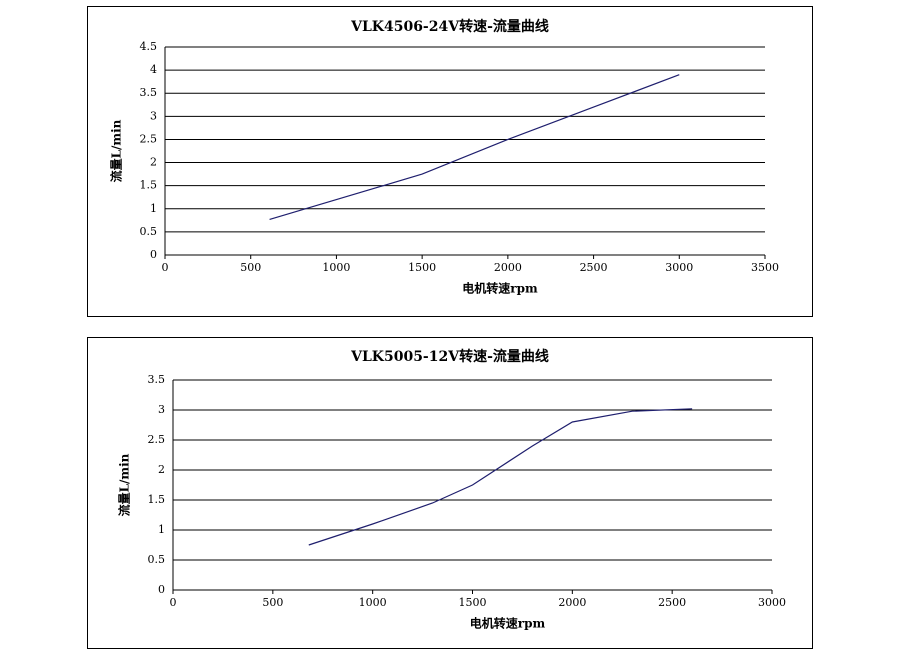  I want to click on chart-title: VLK5005-12V转速-流量曲线, so click(449, 356).